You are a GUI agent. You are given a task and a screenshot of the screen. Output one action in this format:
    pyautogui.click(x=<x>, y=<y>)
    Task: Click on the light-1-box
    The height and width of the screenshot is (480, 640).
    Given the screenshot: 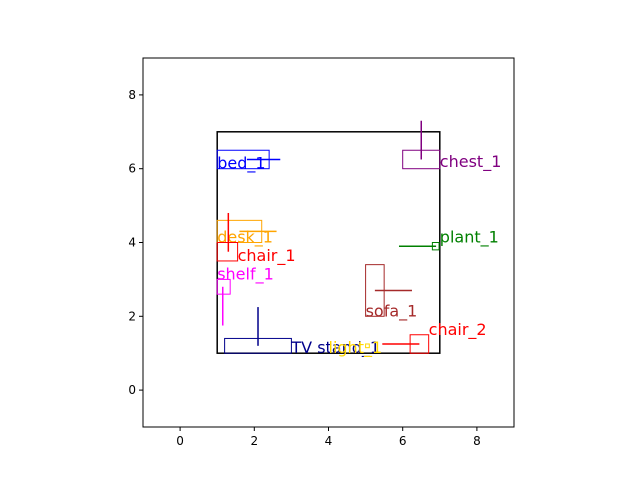 What is the action you would take?
    pyautogui.click(x=367, y=346)
    